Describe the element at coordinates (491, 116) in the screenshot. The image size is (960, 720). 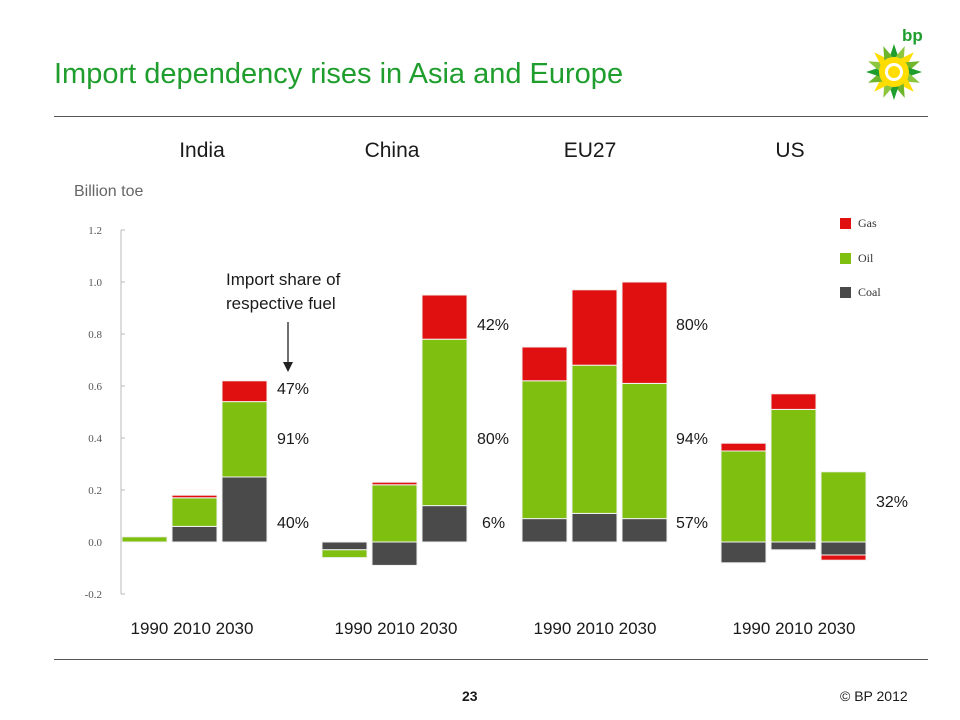
I see `top-divider` at that location.